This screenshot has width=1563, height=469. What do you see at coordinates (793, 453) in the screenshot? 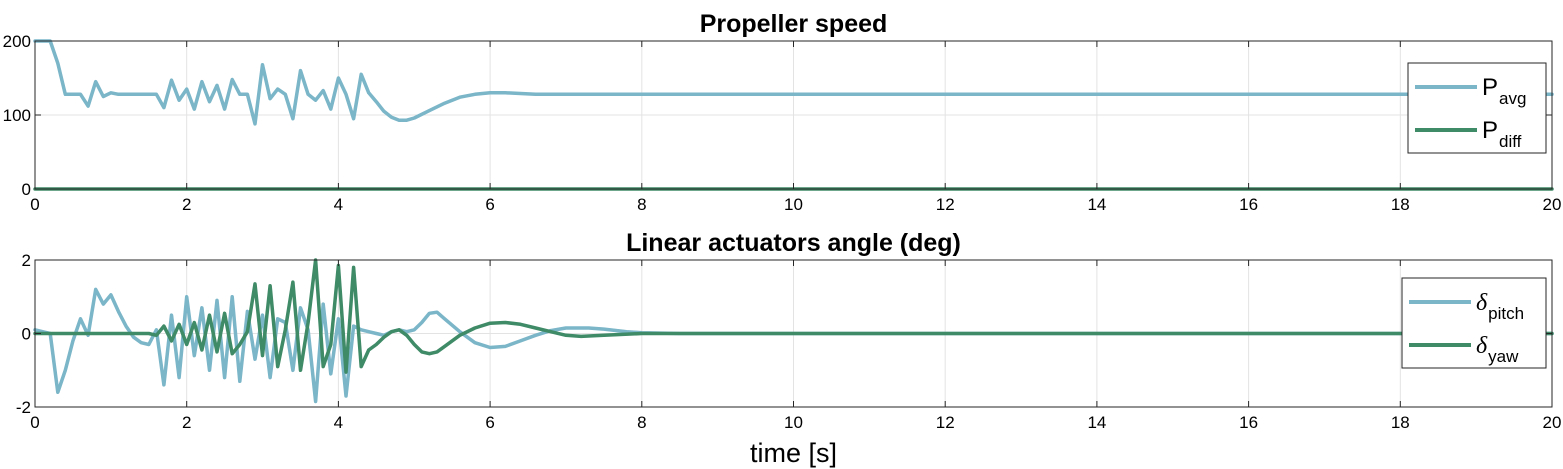
I see `x-axis-label: time [s]` at bounding box center [793, 453].